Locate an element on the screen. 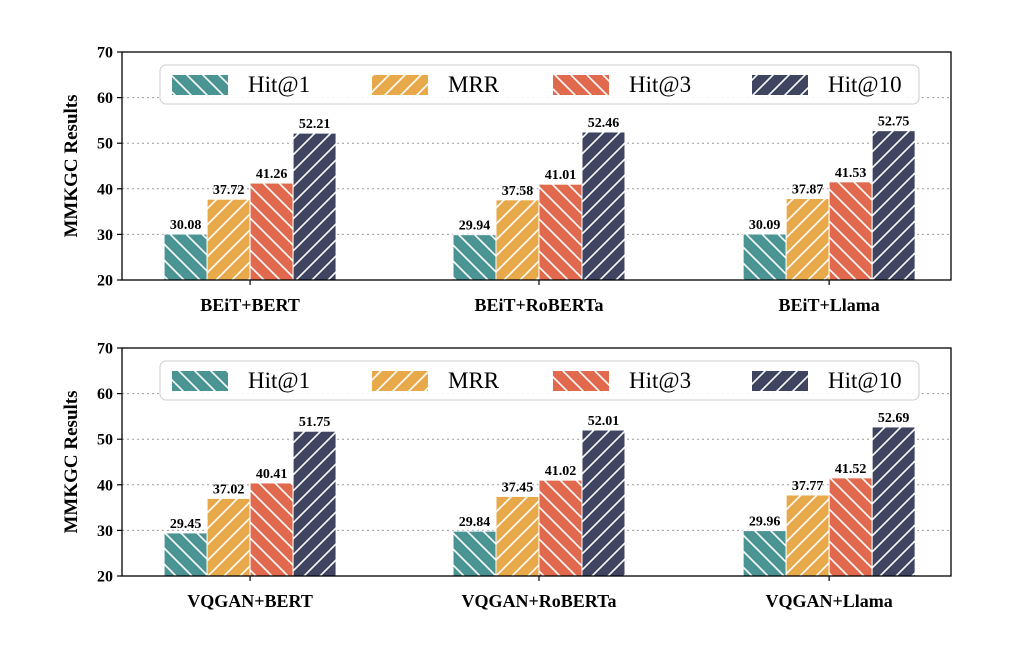 The width and height of the screenshot is (1024, 648). data-label: 41.26 is located at coordinates (272, 174).